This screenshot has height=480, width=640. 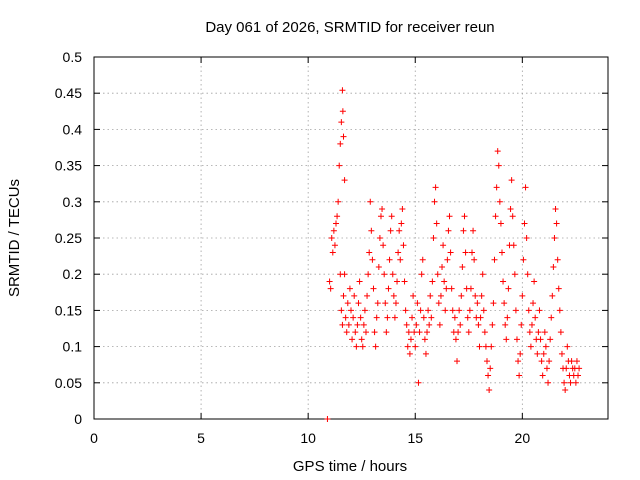 I want to click on x-axis-label: GPS time / hours, so click(x=350, y=466).